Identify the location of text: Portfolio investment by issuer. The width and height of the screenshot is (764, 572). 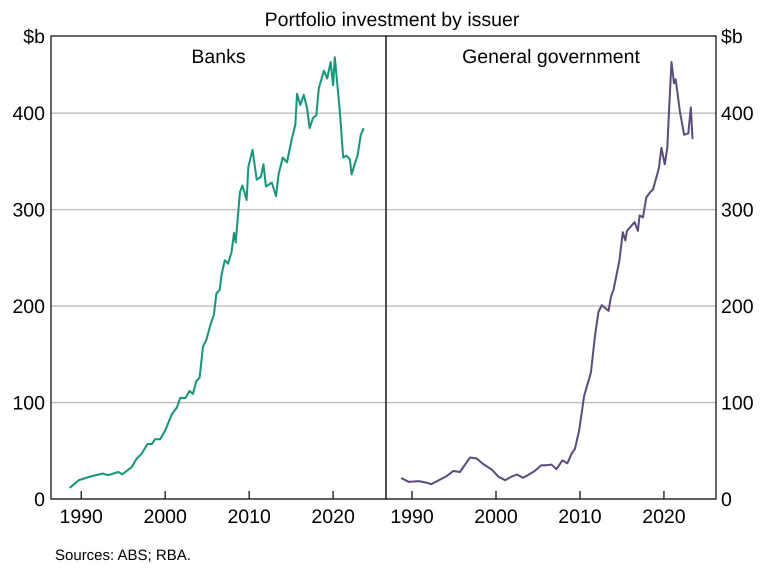
(392, 20).